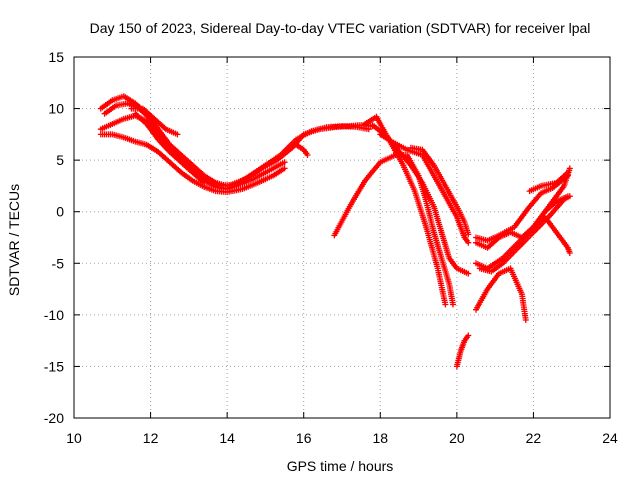  Describe the element at coordinates (54, 315) in the screenshot. I see `y-tick-label: -10` at that location.